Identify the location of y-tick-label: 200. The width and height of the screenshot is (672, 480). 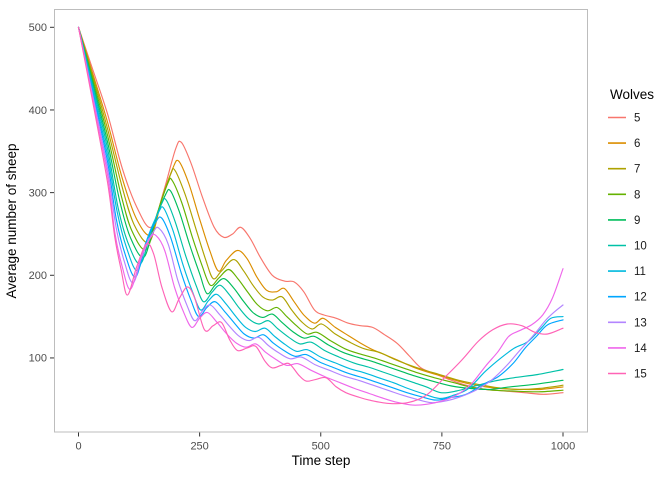
(38, 276).